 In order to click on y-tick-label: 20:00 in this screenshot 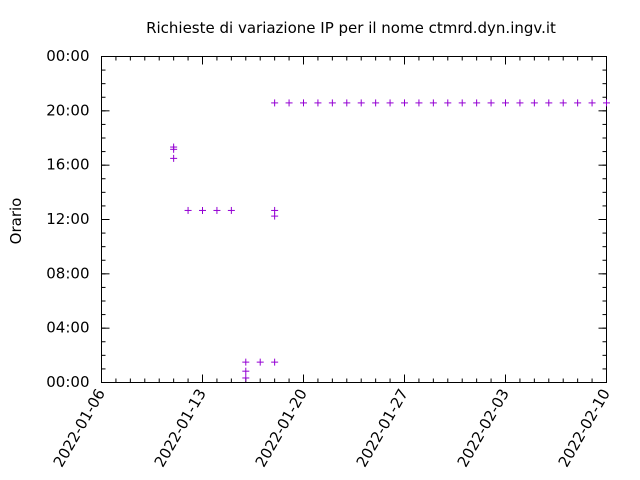, I will do `click(67, 110)`.